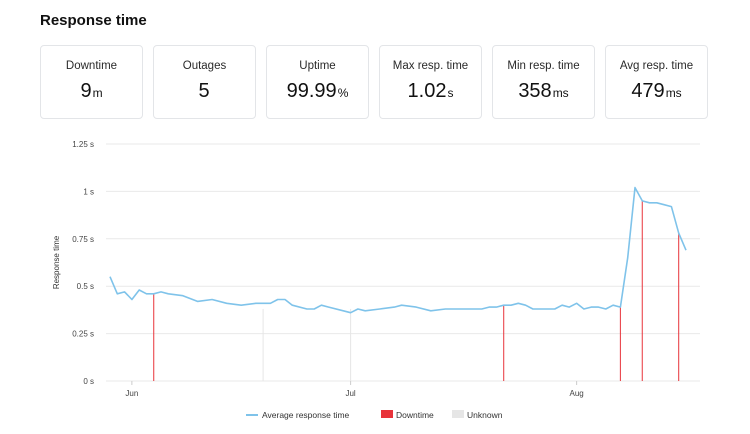 Image resolution: width=750 pixels, height=434 pixels. What do you see at coordinates (350, 393) in the screenshot?
I see `x-tick-label: Jul` at bounding box center [350, 393].